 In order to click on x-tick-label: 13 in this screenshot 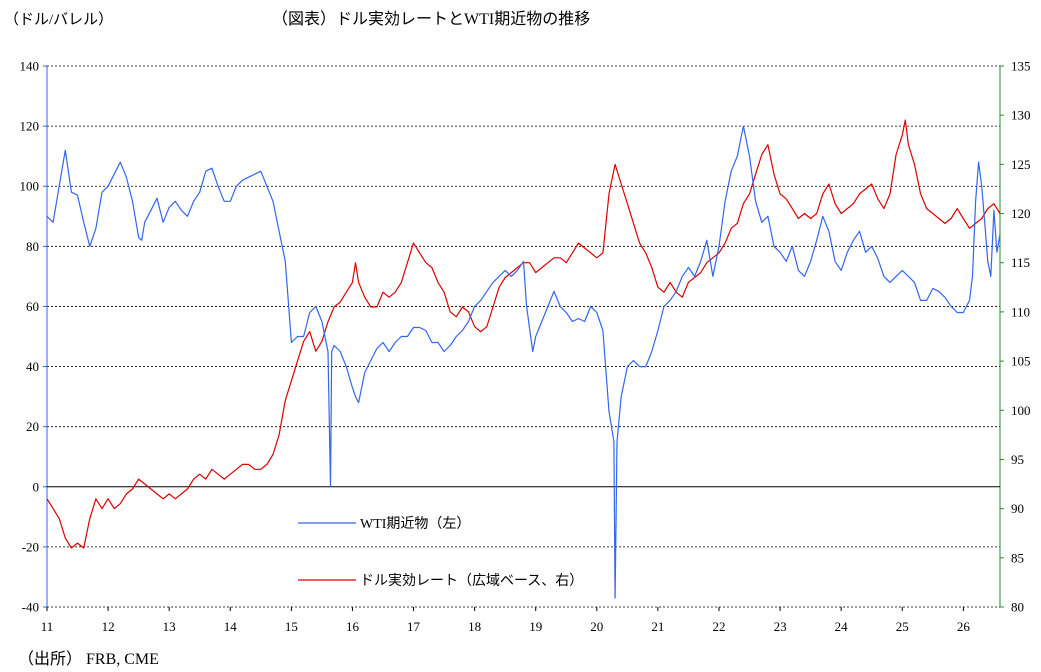, I will do `click(169, 626)`.